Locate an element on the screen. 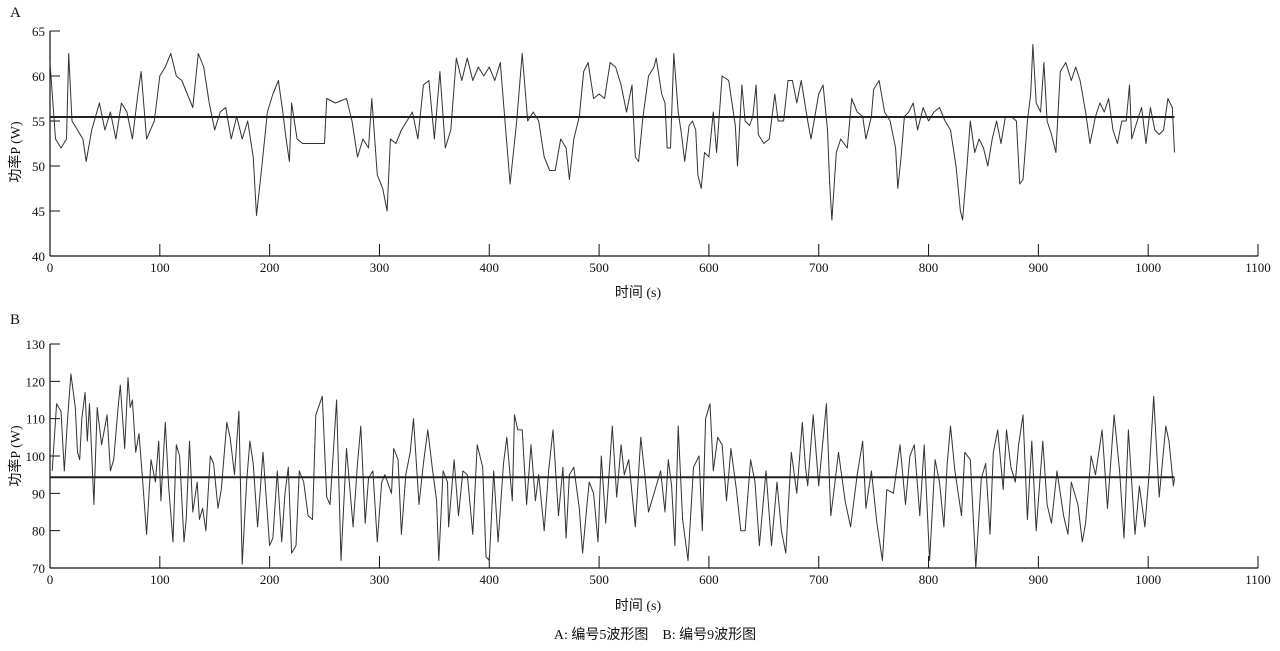 The width and height of the screenshot is (1280, 651). y-axis-title-a: 功率P (W) is located at coordinates (15, 152).